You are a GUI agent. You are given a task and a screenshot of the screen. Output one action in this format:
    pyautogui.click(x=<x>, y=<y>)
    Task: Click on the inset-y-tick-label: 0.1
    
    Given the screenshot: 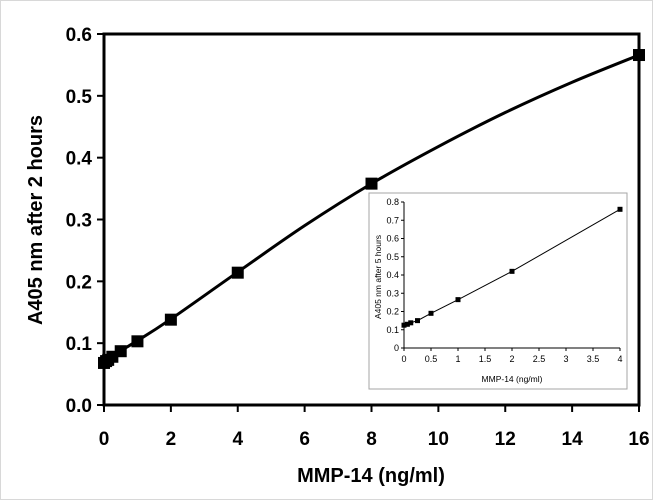 What is the action you would take?
    pyautogui.click(x=392, y=330)
    